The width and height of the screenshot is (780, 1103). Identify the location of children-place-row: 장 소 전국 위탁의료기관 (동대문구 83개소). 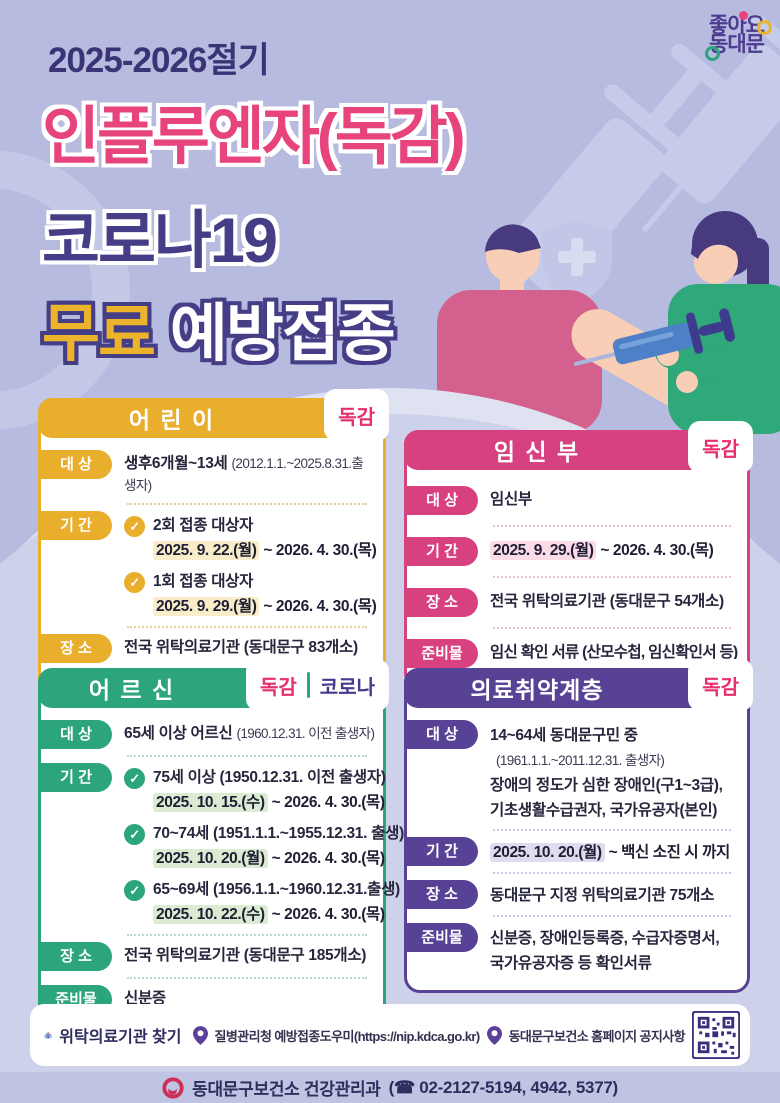
(207, 647).